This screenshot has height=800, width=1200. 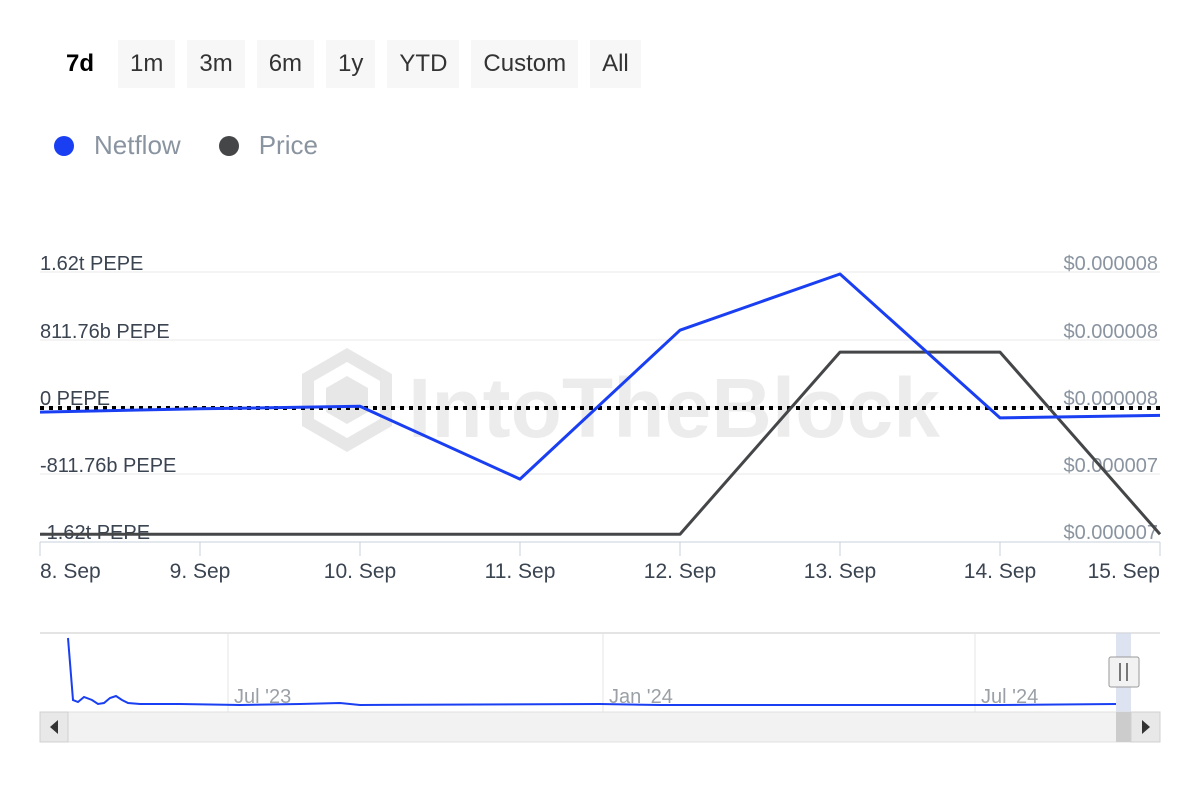 I want to click on scrollbar-track, so click(x=600, y=727).